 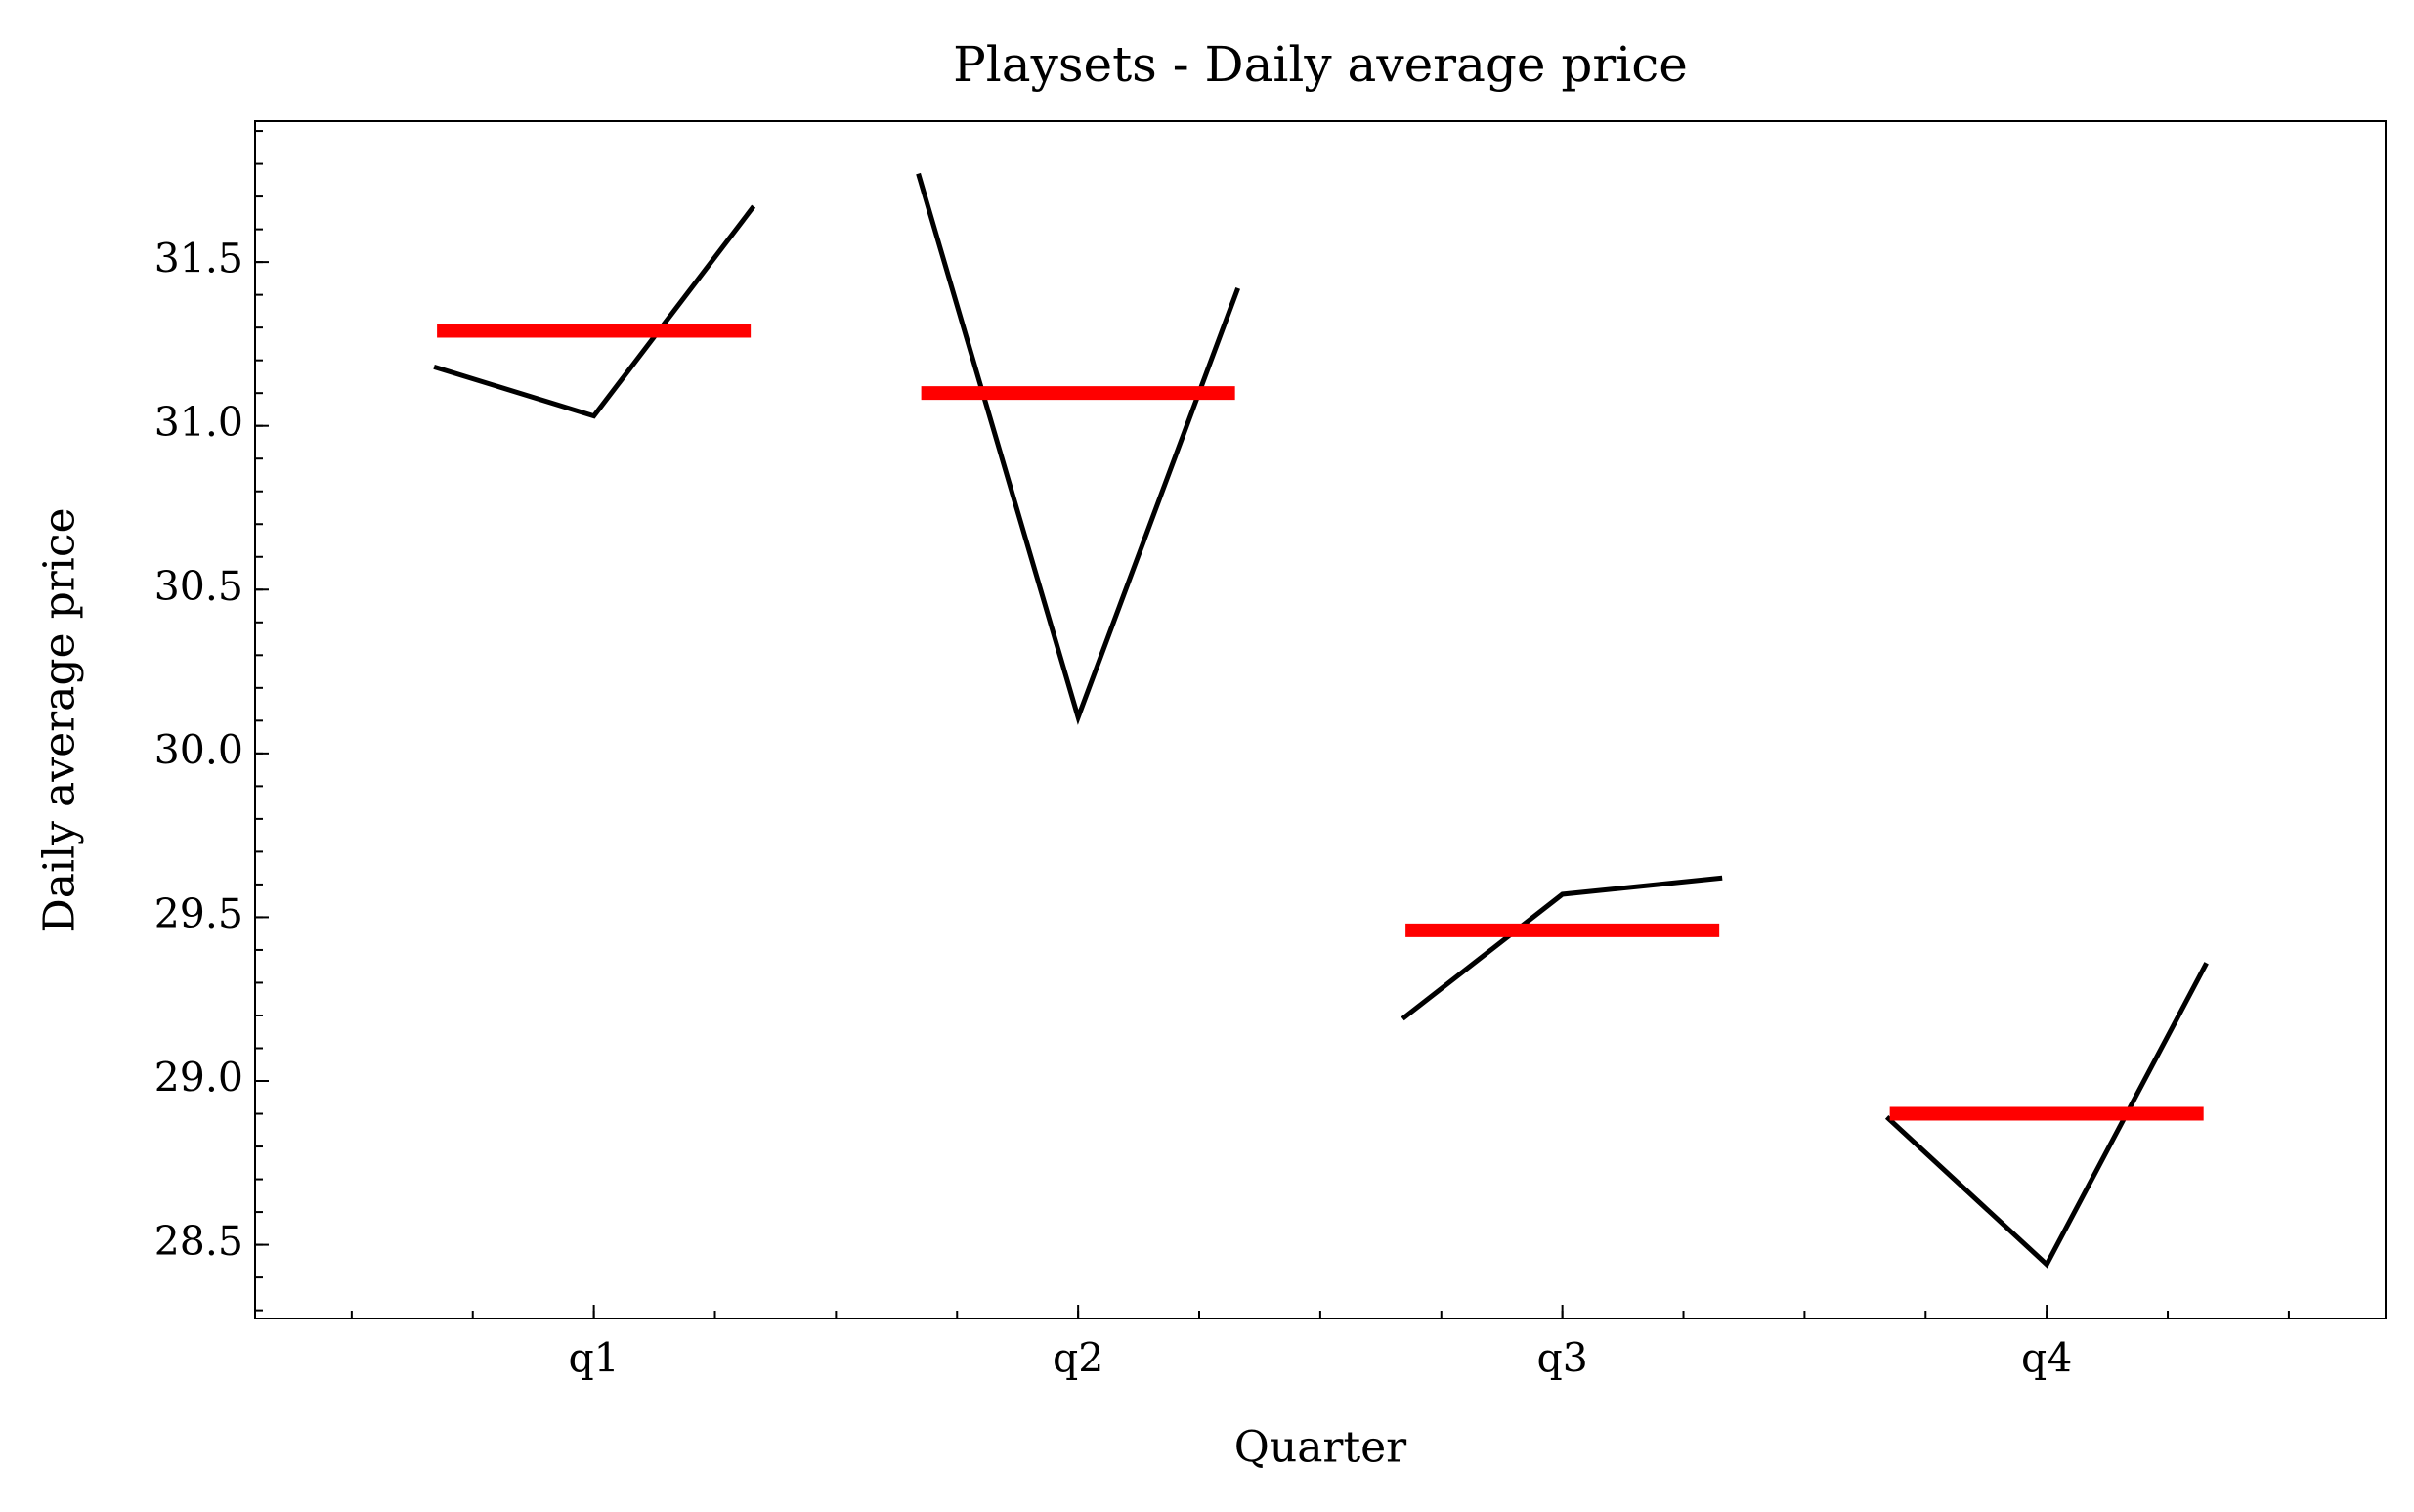 I want to click on y-tick-label: 30.0, so click(x=198, y=749).